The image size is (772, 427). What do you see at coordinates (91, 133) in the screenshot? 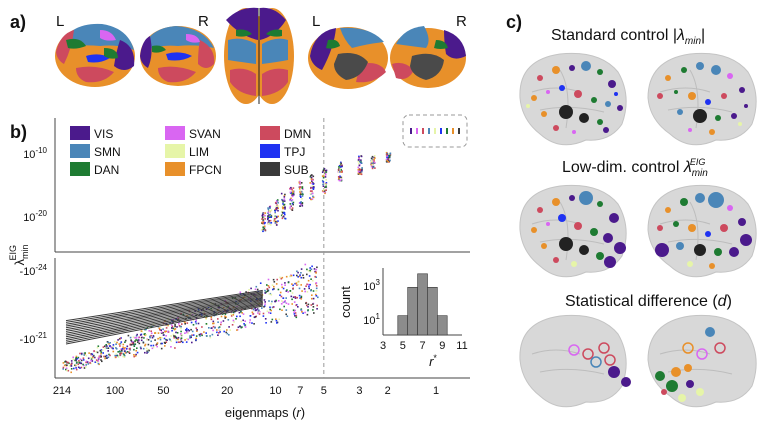
I see `legend-item: VIS` at bounding box center [91, 133].